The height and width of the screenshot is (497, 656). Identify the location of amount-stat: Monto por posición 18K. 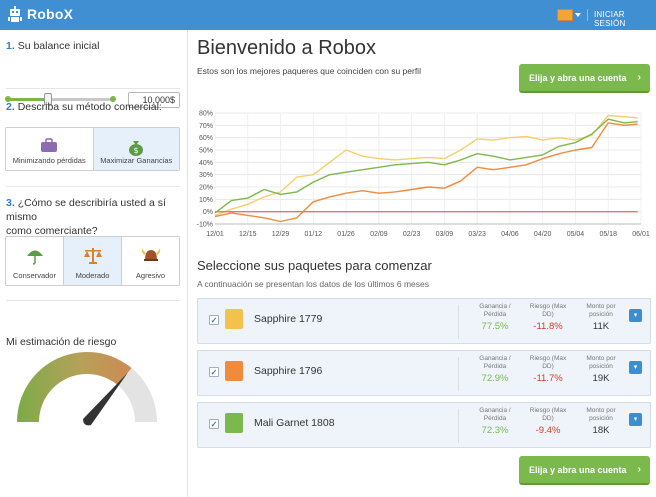
(601, 421).